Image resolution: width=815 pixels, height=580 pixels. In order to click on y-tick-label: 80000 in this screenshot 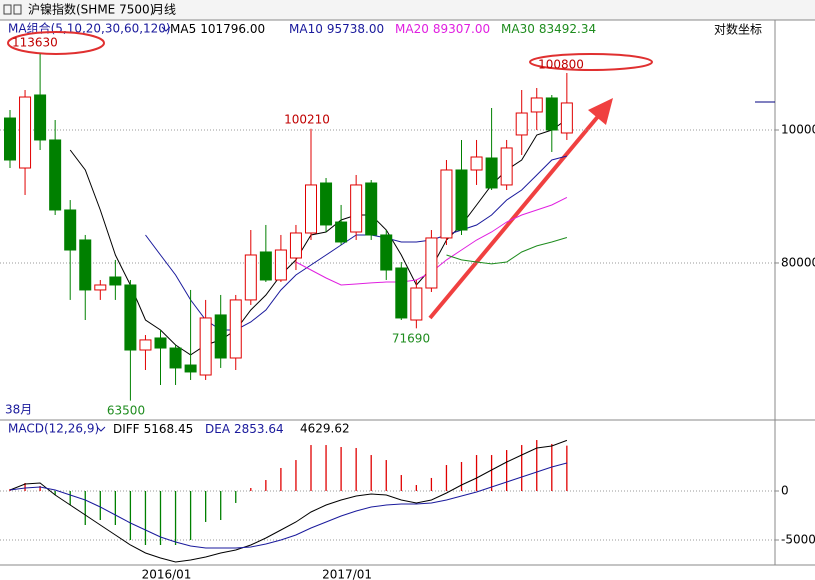, I will do `click(798, 262)`.